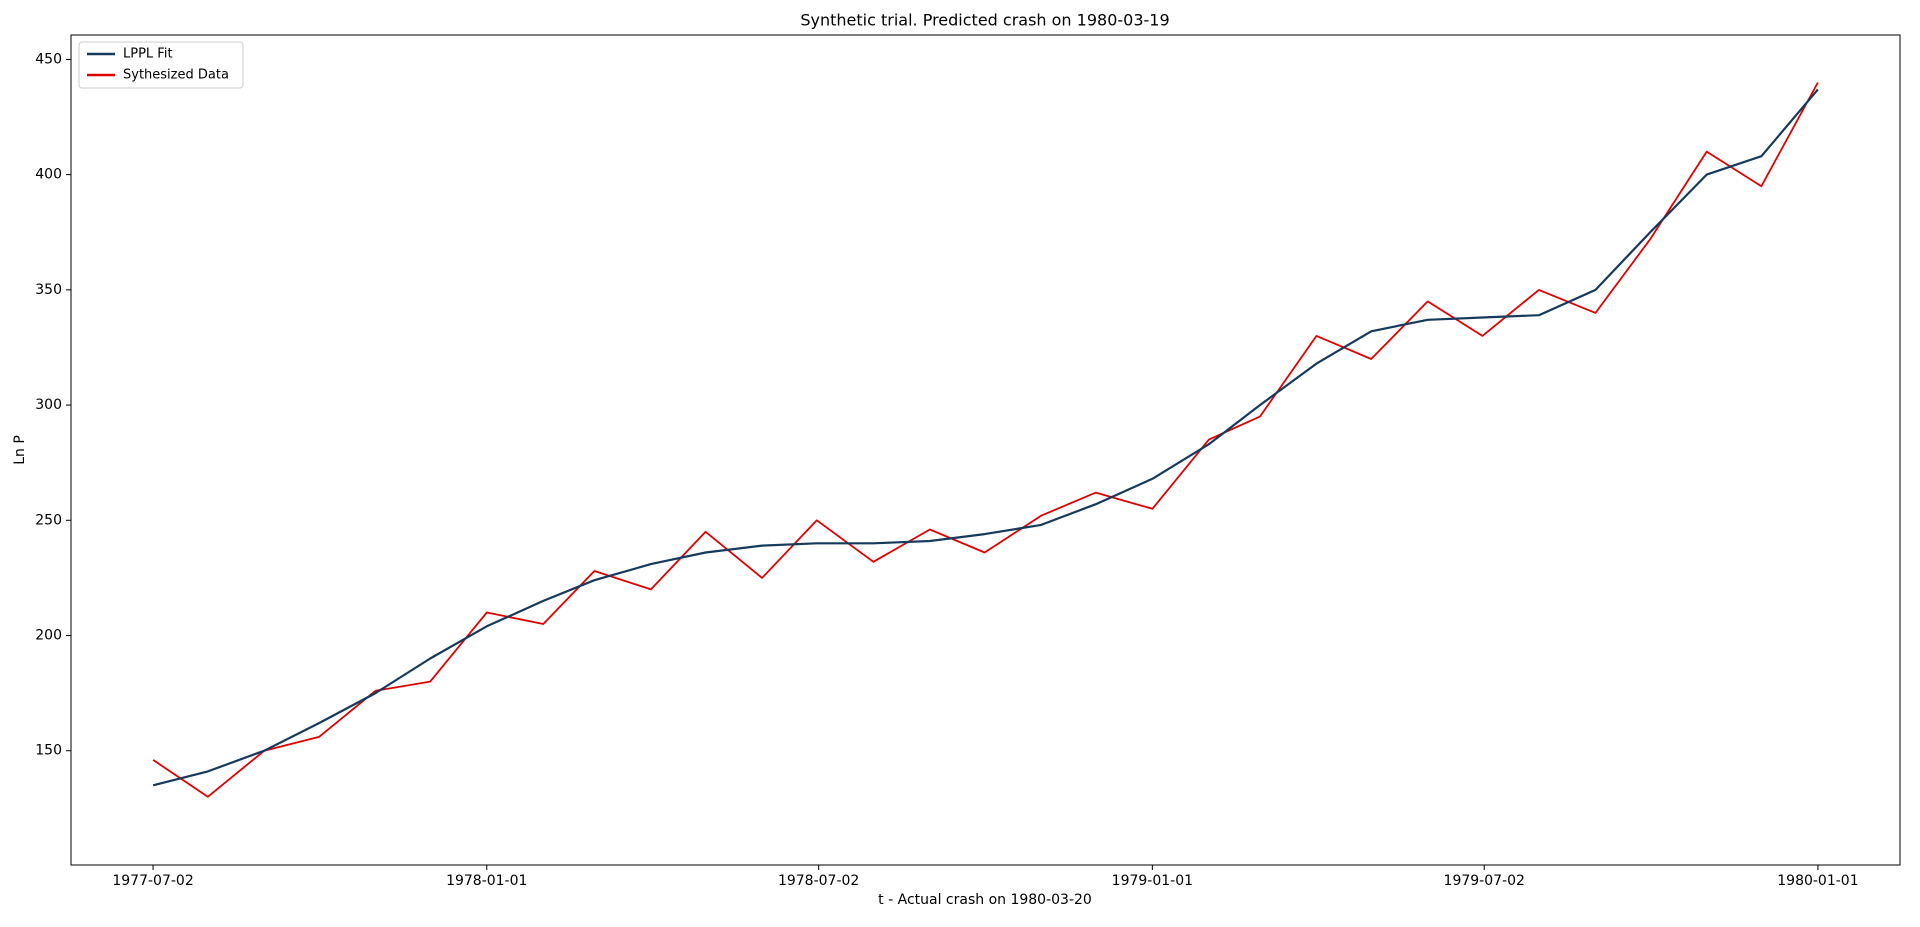 Image resolution: width=1920 pixels, height=927 pixels. What do you see at coordinates (1152, 881) in the screenshot?
I see `x-tick-label: 1979-01-01` at bounding box center [1152, 881].